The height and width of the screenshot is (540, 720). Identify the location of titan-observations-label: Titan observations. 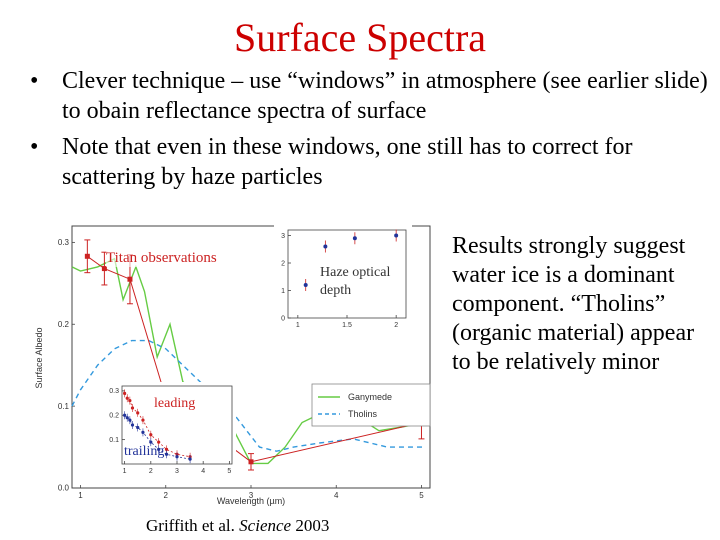
(161, 258).